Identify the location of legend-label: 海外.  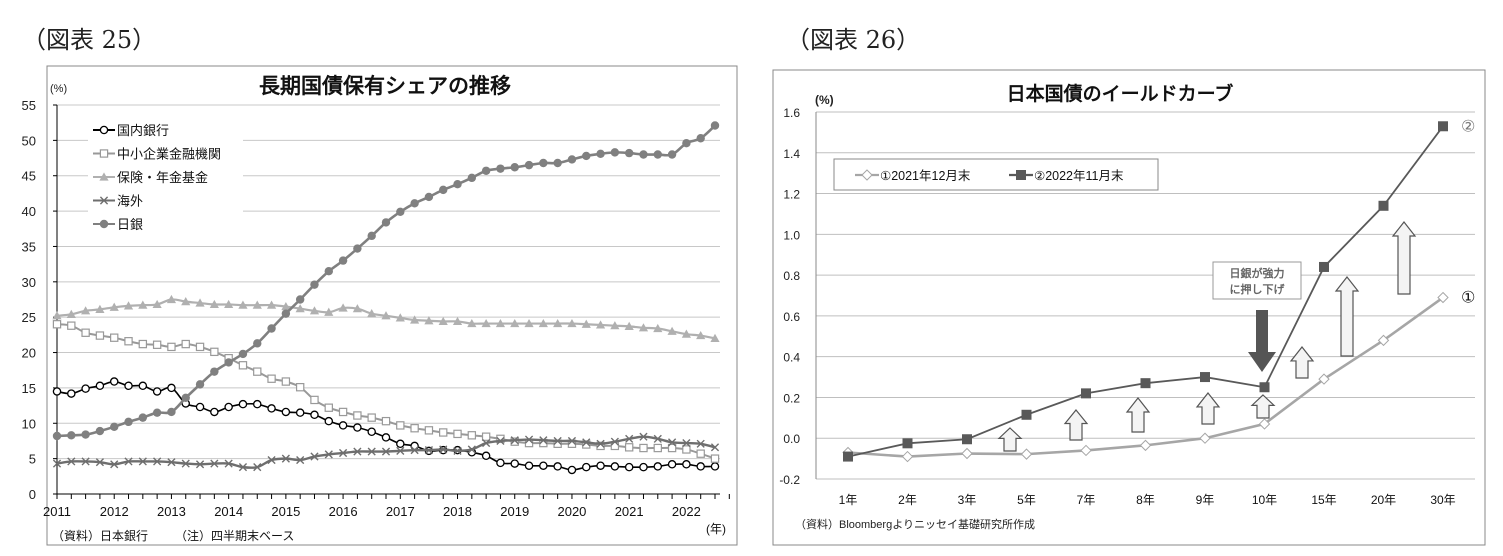
(130, 201).